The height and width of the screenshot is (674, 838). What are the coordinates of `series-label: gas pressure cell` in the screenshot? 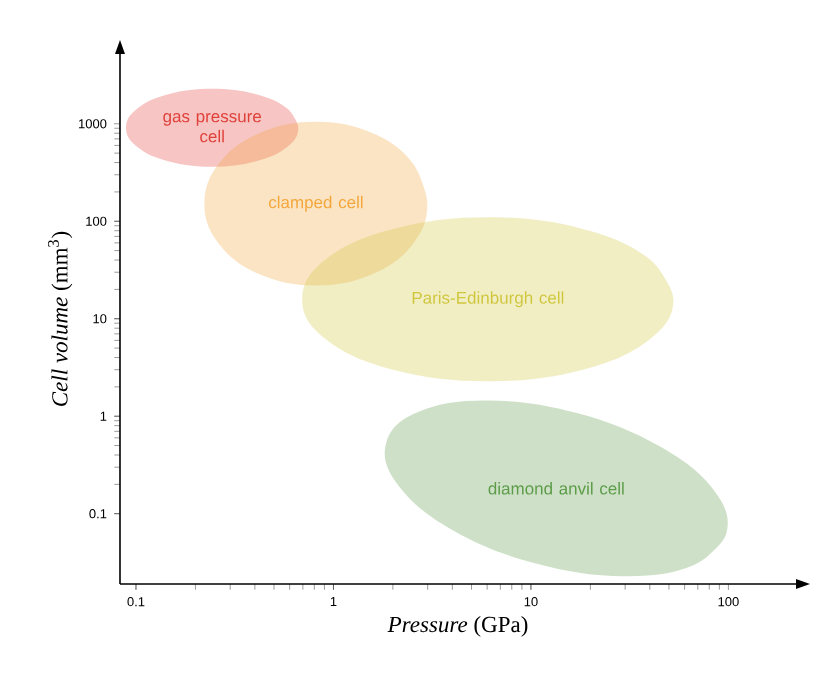 It's located at (212, 128).